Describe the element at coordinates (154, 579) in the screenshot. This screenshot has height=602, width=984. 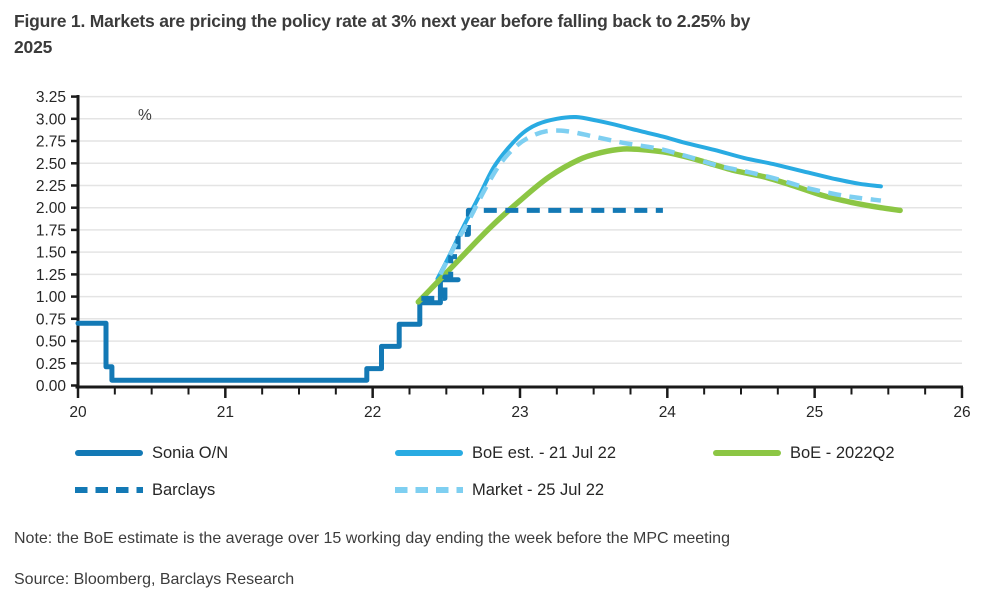
I see `source-text: Source: Bloomberg, Barclays Research` at that location.